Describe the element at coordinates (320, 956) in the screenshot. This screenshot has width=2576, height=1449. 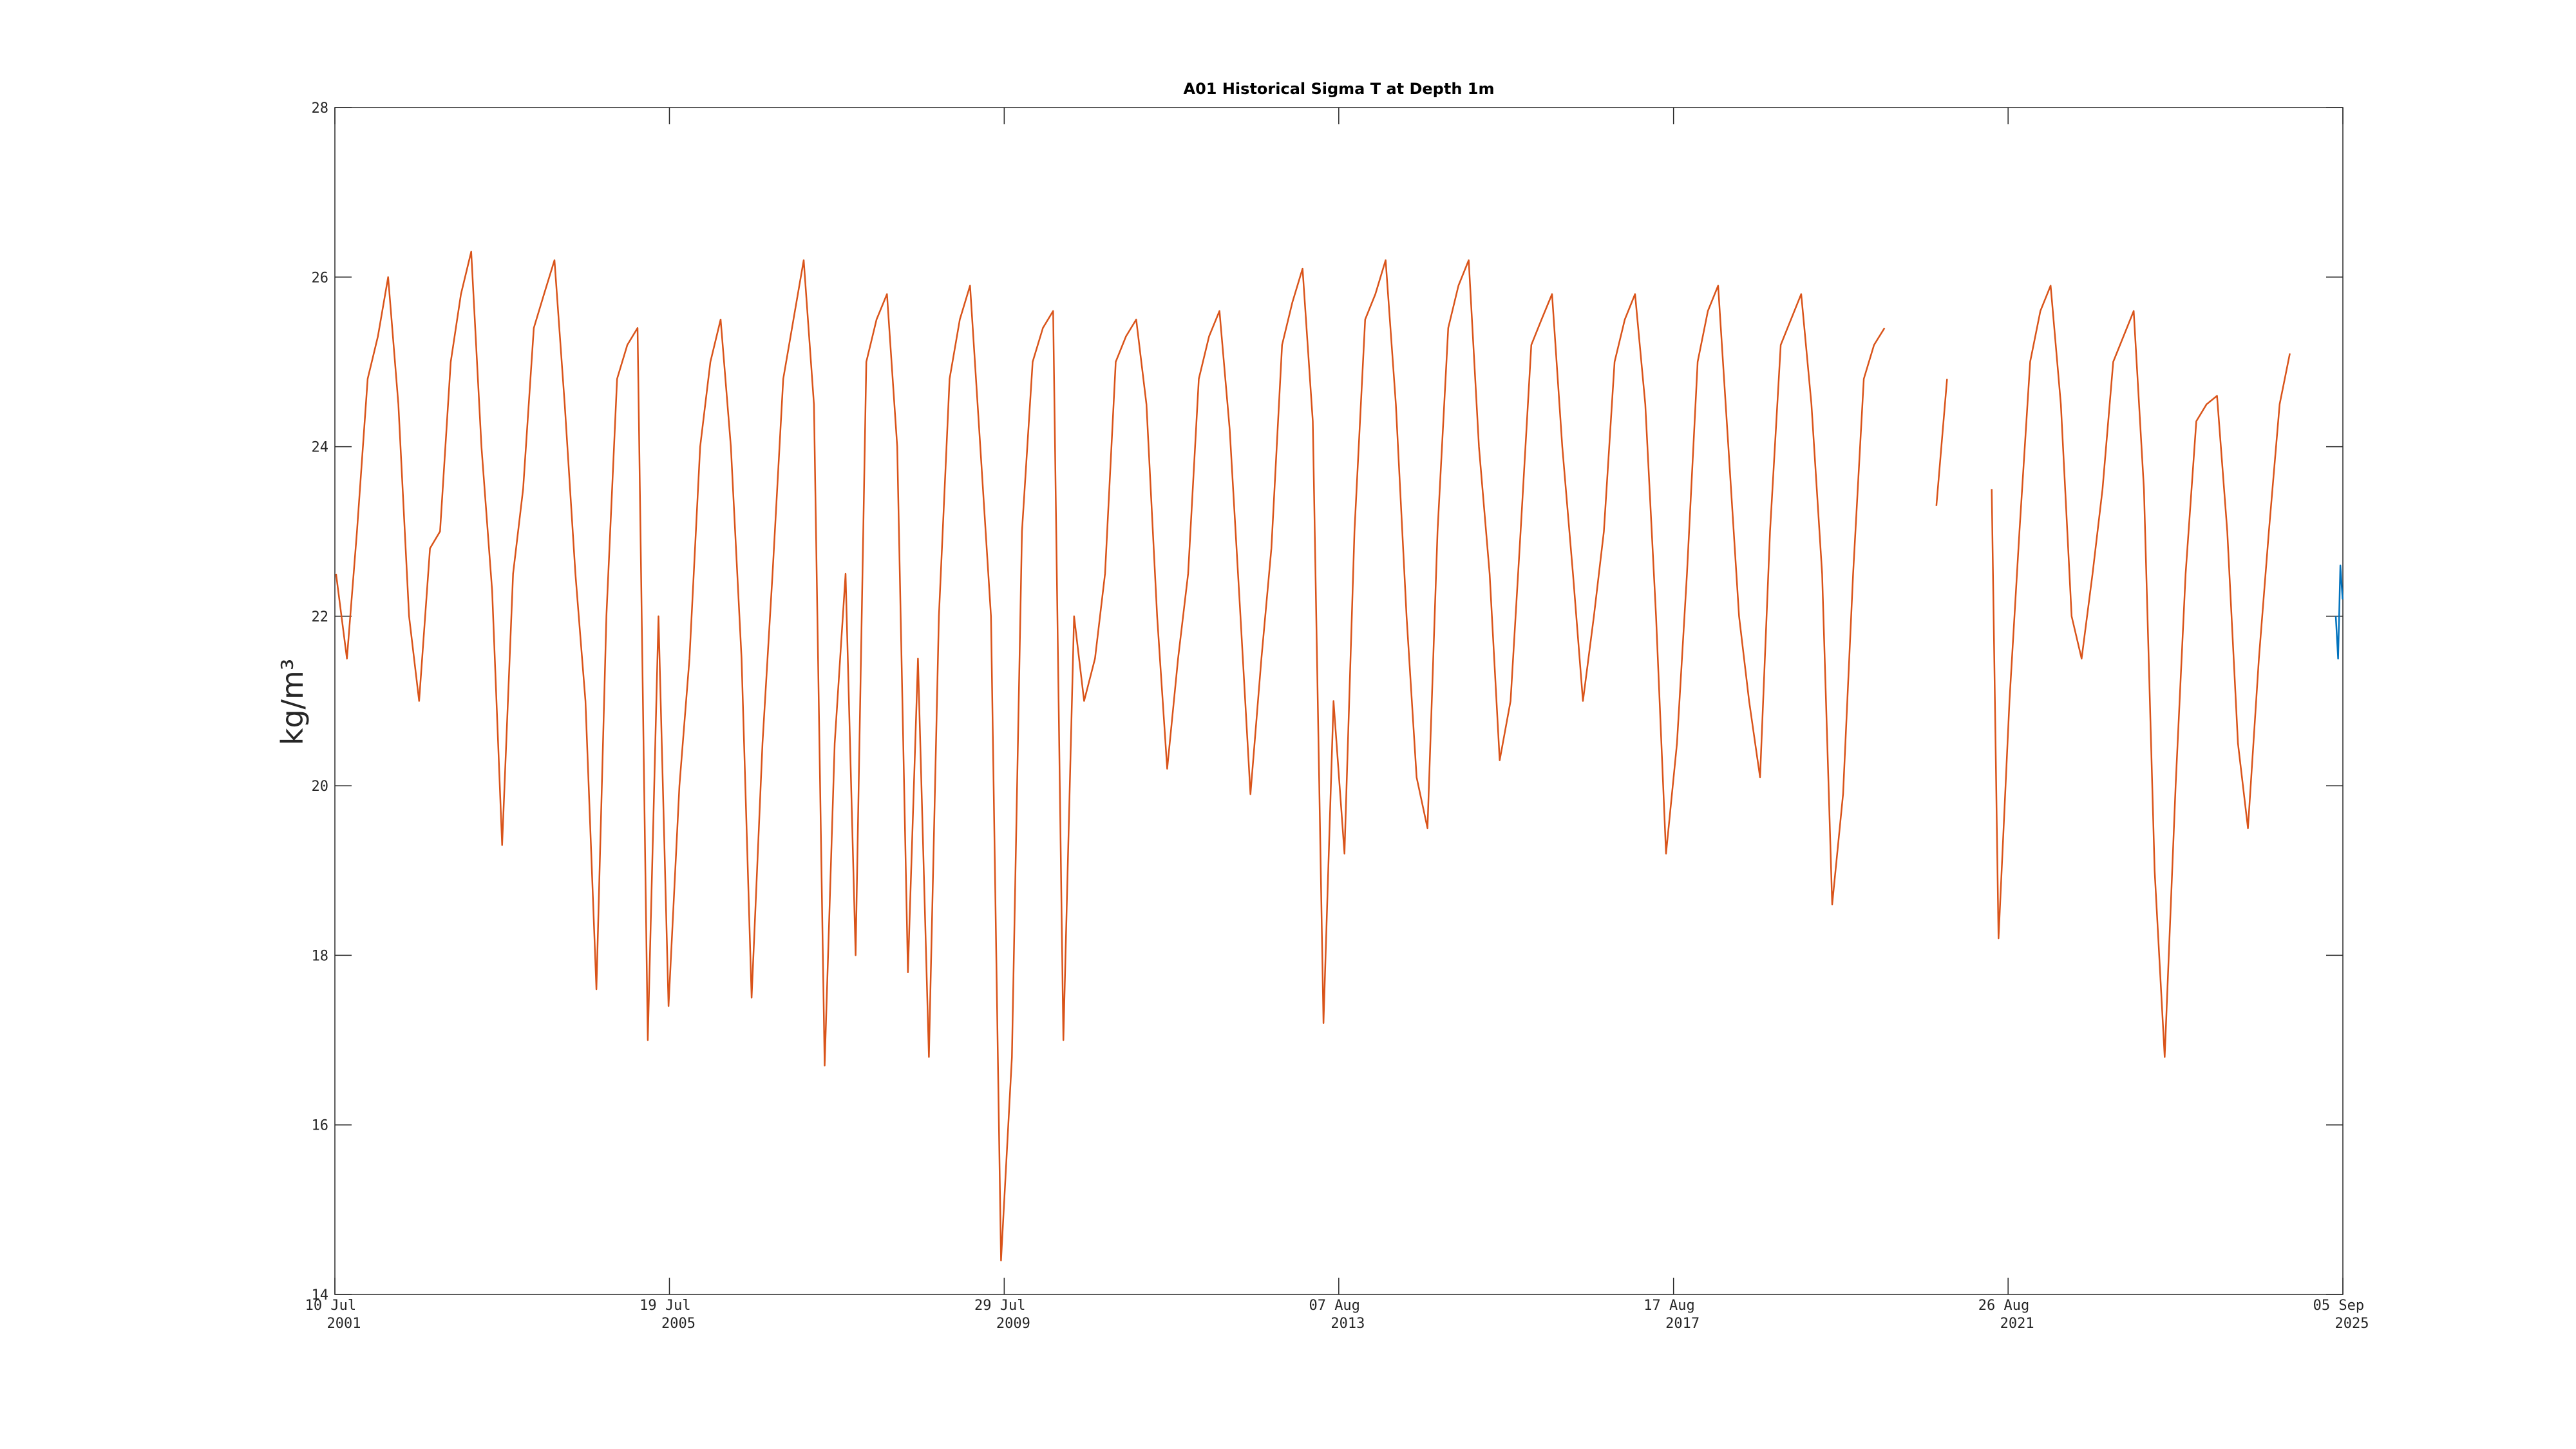
I see `y-tick-label: 18` at that location.